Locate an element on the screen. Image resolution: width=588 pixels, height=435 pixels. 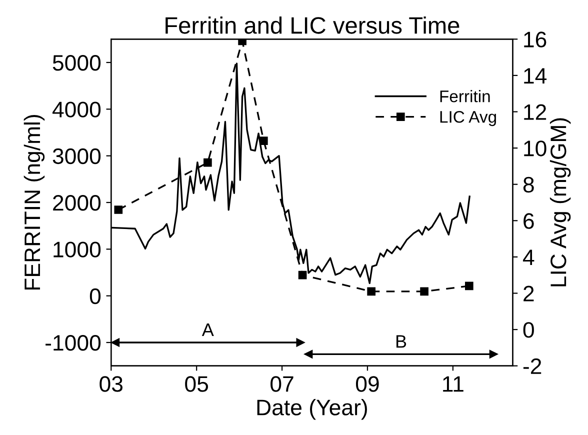
legend-label: Ferritin is located at coordinates (465, 96).